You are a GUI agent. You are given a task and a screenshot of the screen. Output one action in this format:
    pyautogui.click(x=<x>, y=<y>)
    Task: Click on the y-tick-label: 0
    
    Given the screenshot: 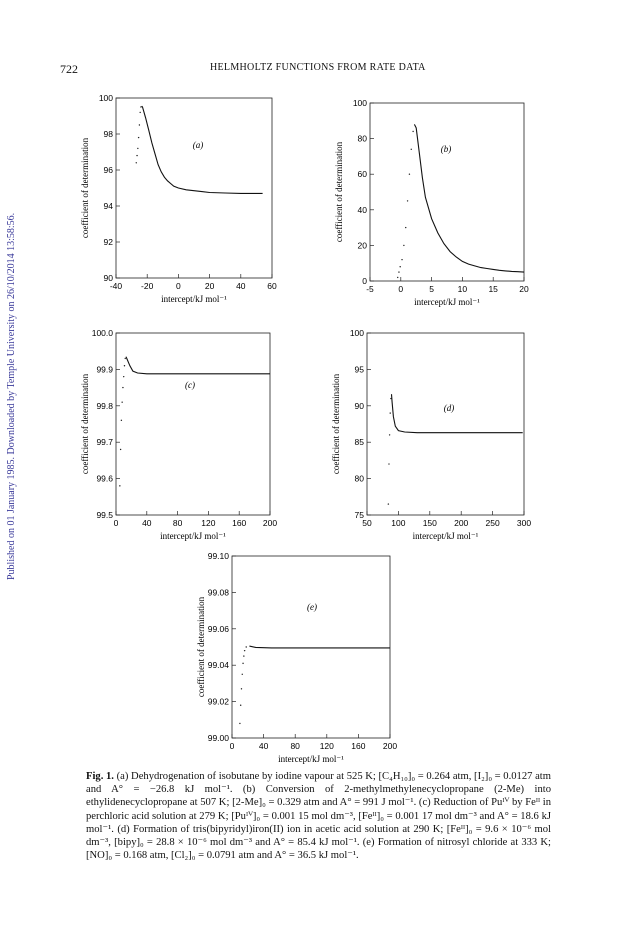 What is the action you would take?
    pyautogui.click(x=364, y=281)
    